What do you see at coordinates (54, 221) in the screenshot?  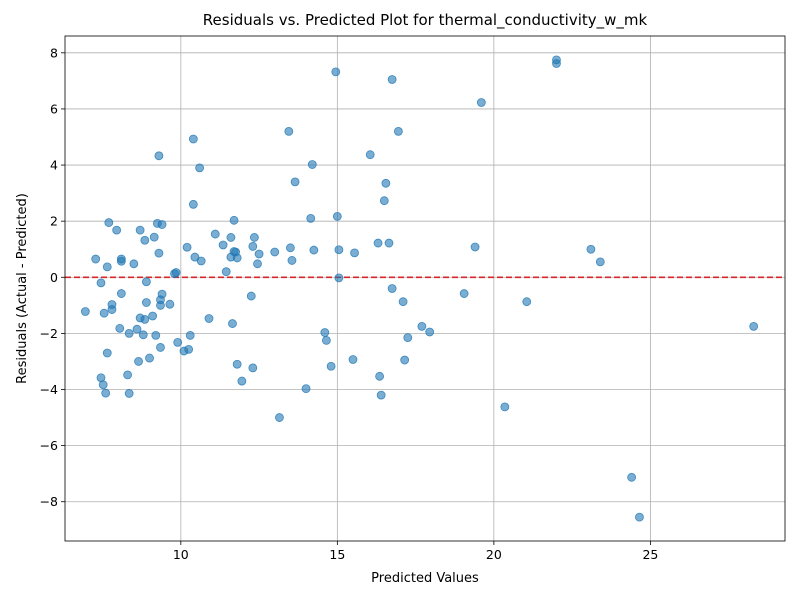 I see `y-tick-label: 2` at bounding box center [54, 221].